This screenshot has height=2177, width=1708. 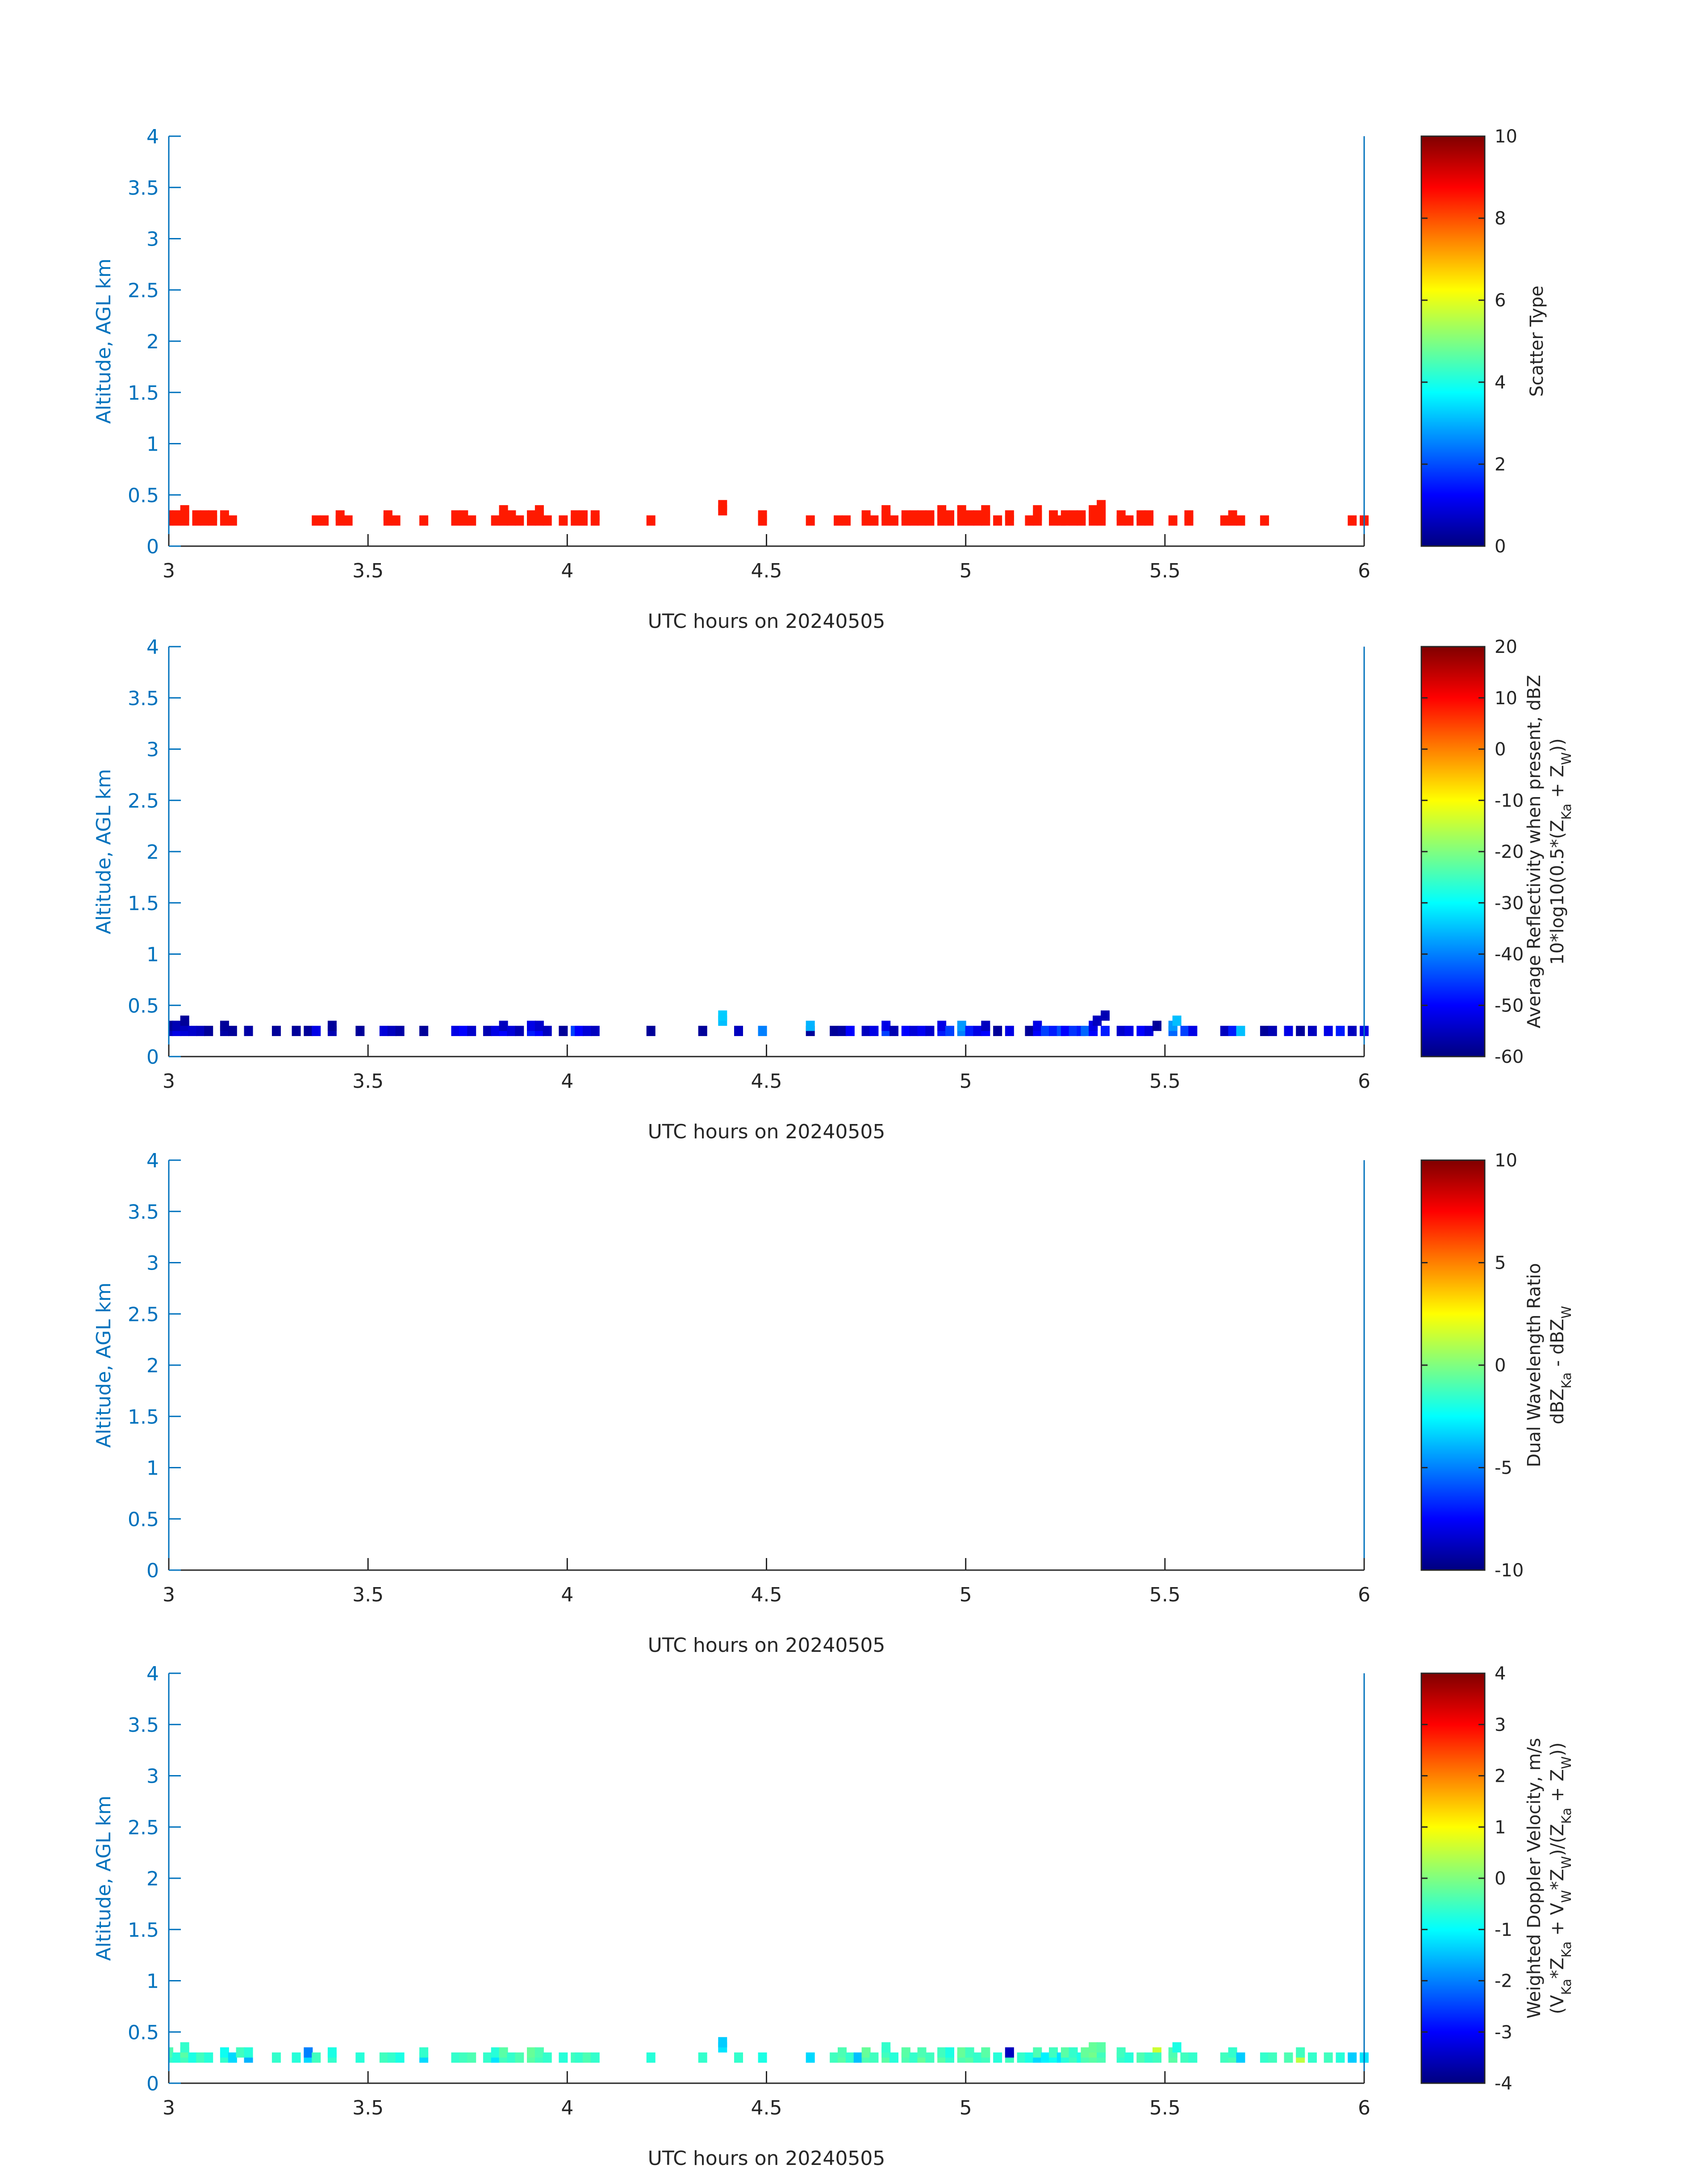 I want to click on colorbar-tick-label: 5, so click(x=1500, y=1263).